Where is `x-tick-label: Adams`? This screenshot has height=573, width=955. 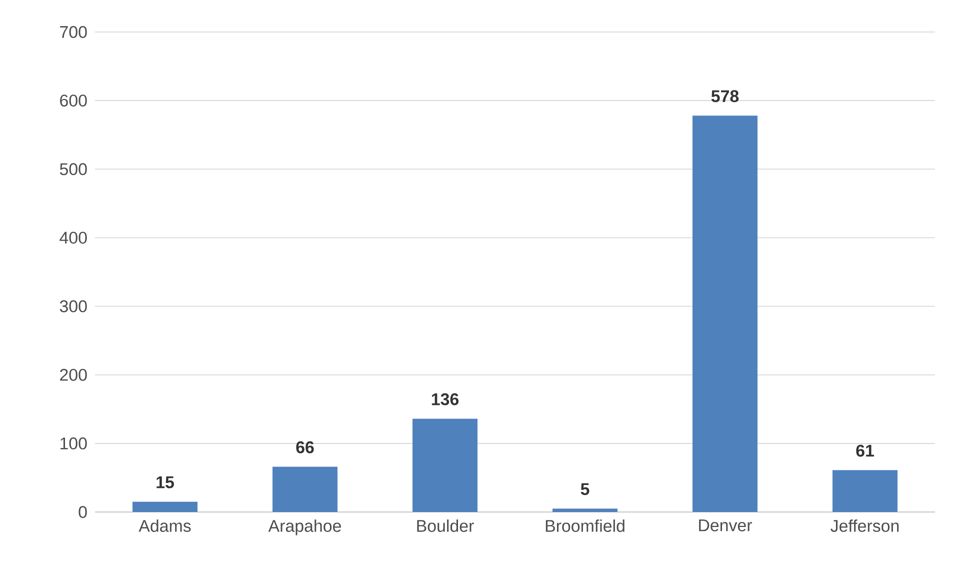
x-tick-label: Adams is located at coordinates (164, 526).